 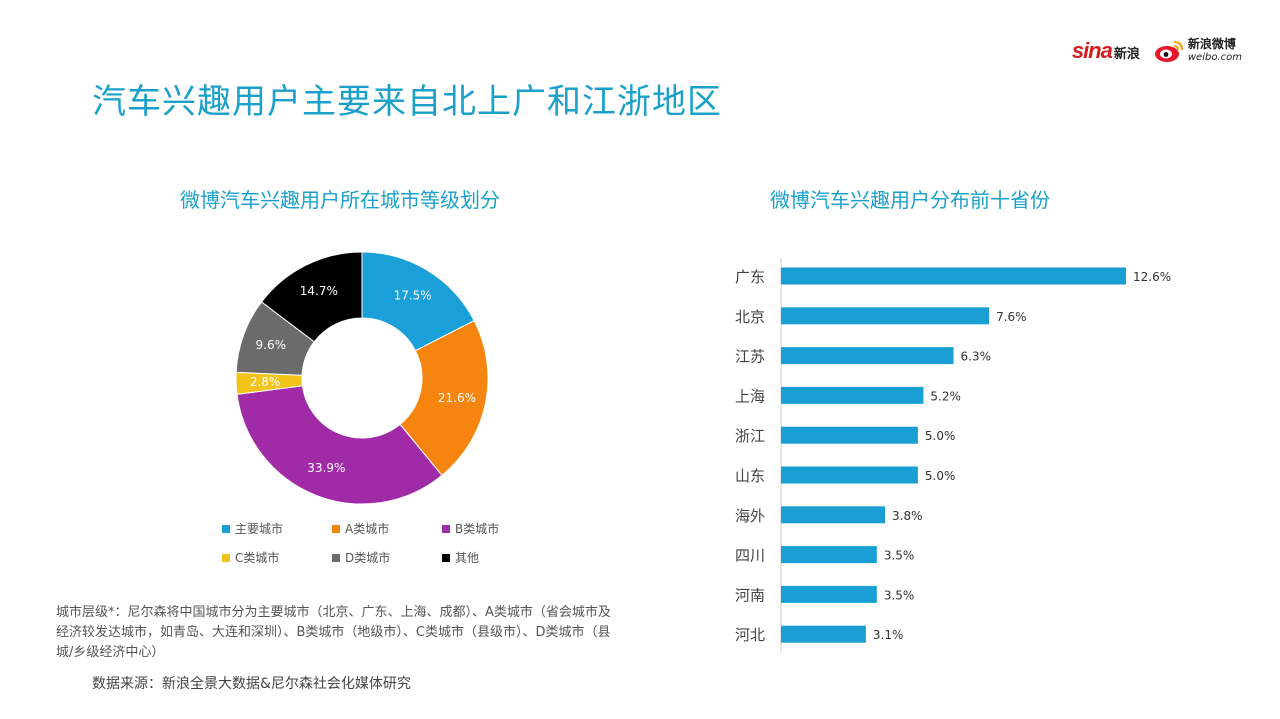 I want to click on page-title: 汽车兴趣用户主要来自北上广和江浙地区, so click(x=407, y=102).